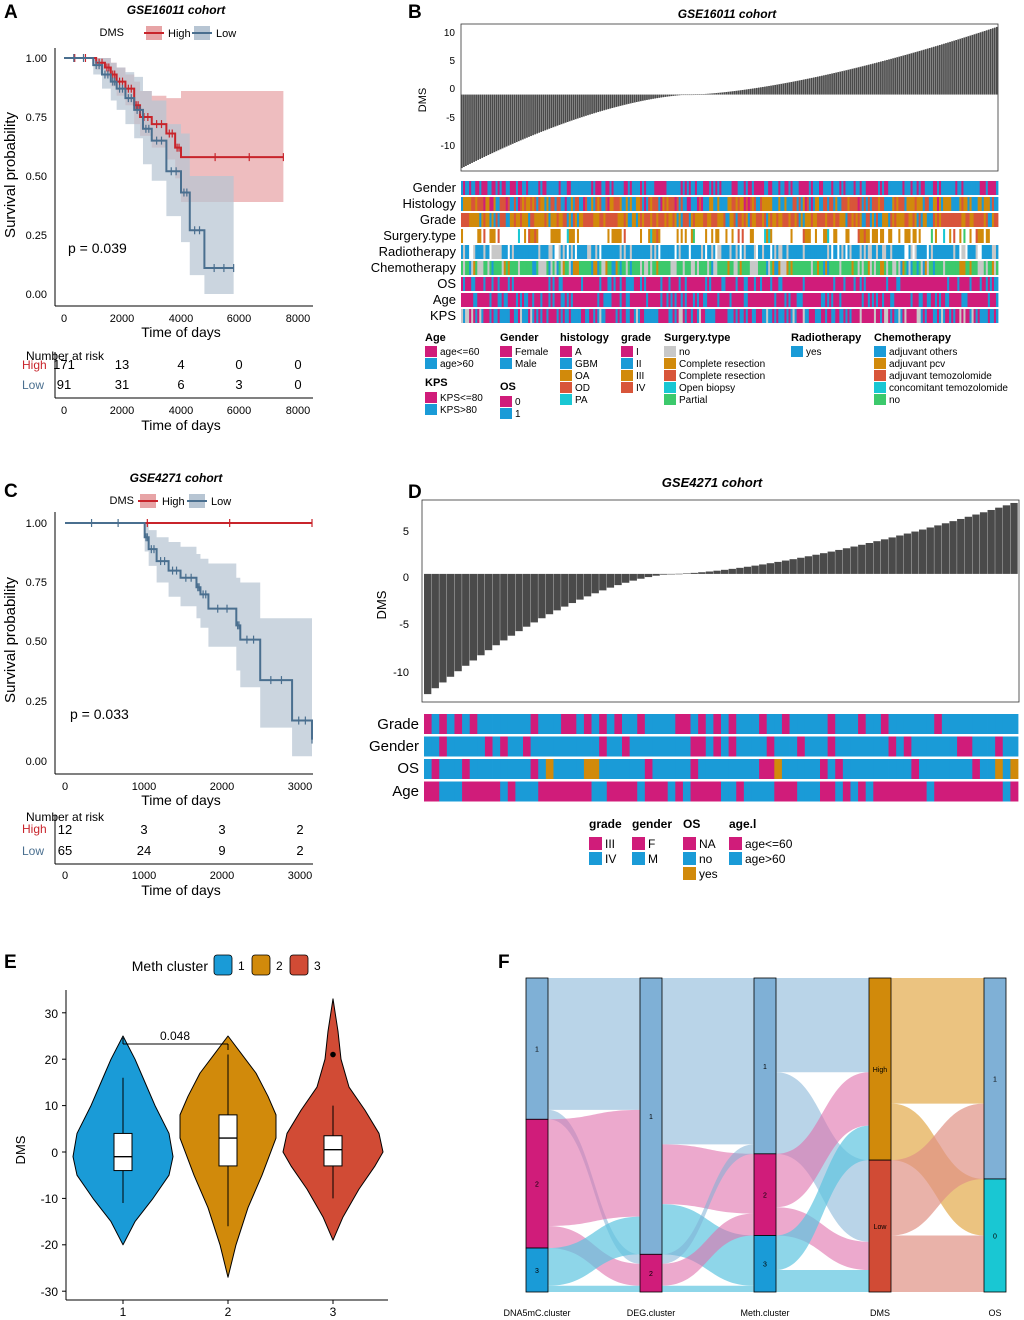 The image size is (1024, 1320). What do you see at coordinates (458, 410) in the screenshot?
I see `legend-label: KPS>80` at bounding box center [458, 410].